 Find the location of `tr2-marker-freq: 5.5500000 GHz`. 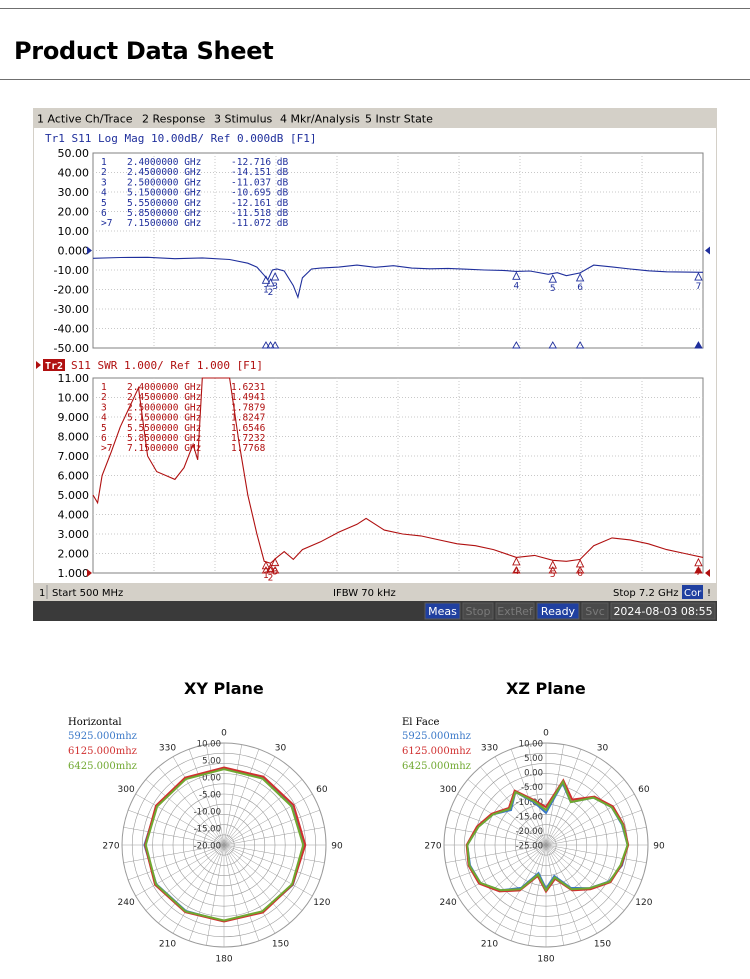

tr2-marker-freq: 5.5500000 GHz is located at coordinates (164, 428).